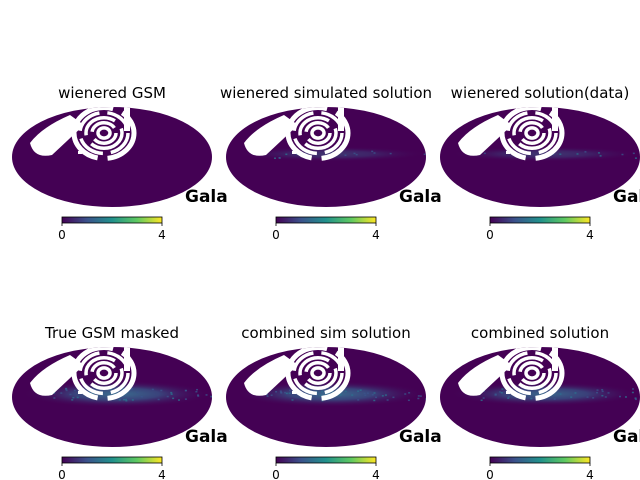 Image resolution: width=640 pixels, height=480 pixels. I want to click on map-panel-3: wienered solution(data) Gala 0 4, so click(540, 163).